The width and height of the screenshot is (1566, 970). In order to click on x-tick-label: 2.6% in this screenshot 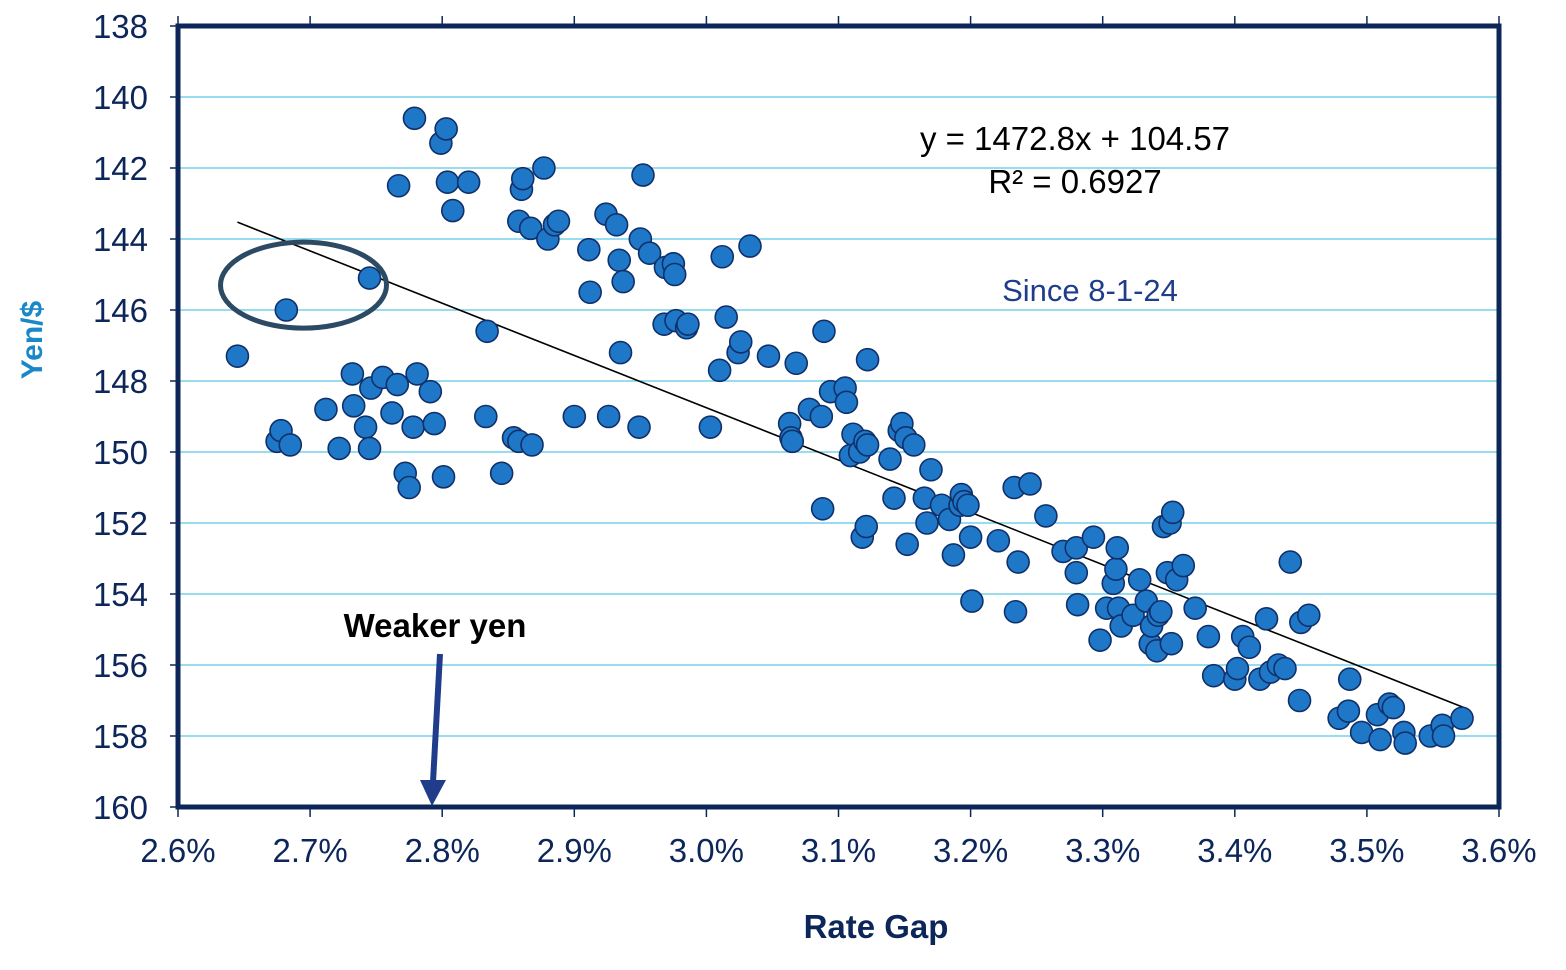, I will do `click(177, 850)`.